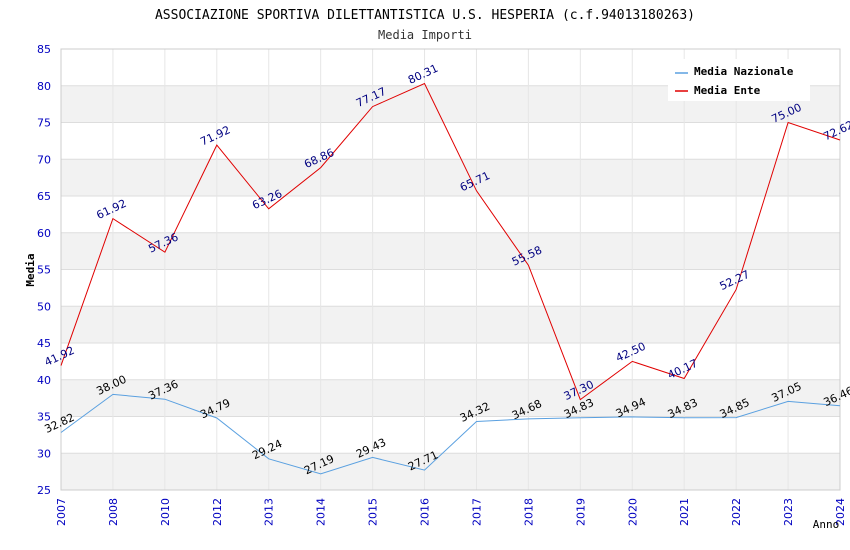 This screenshot has width=850, height=550. Describe the element at coordinates (165, 512) in the screenshot. I see `x-tick-label: 2010` at that location.